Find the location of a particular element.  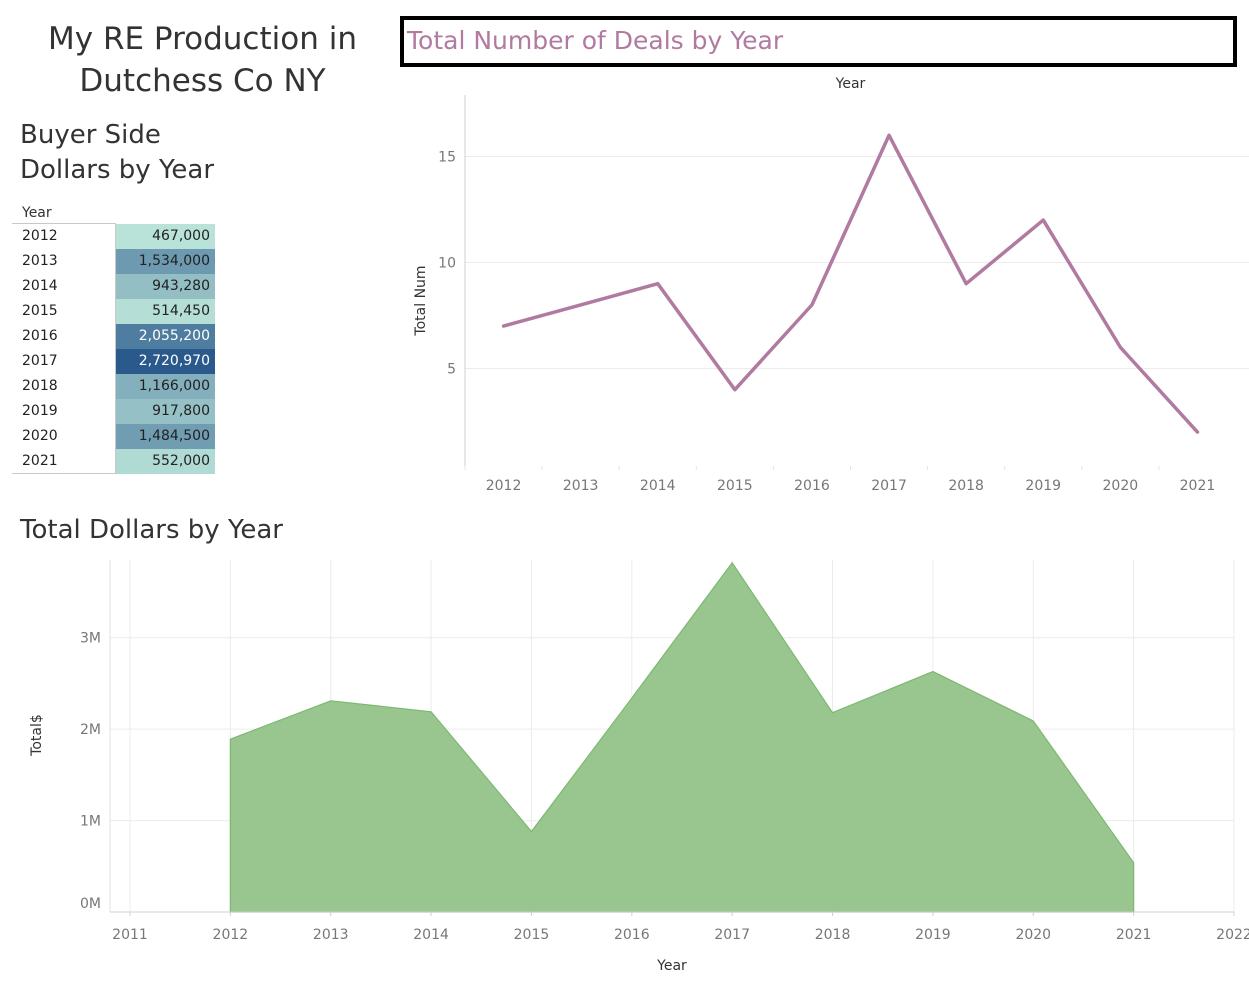

area-chart-x-tick-label: 2022 is located at coordinates (1232, 935).